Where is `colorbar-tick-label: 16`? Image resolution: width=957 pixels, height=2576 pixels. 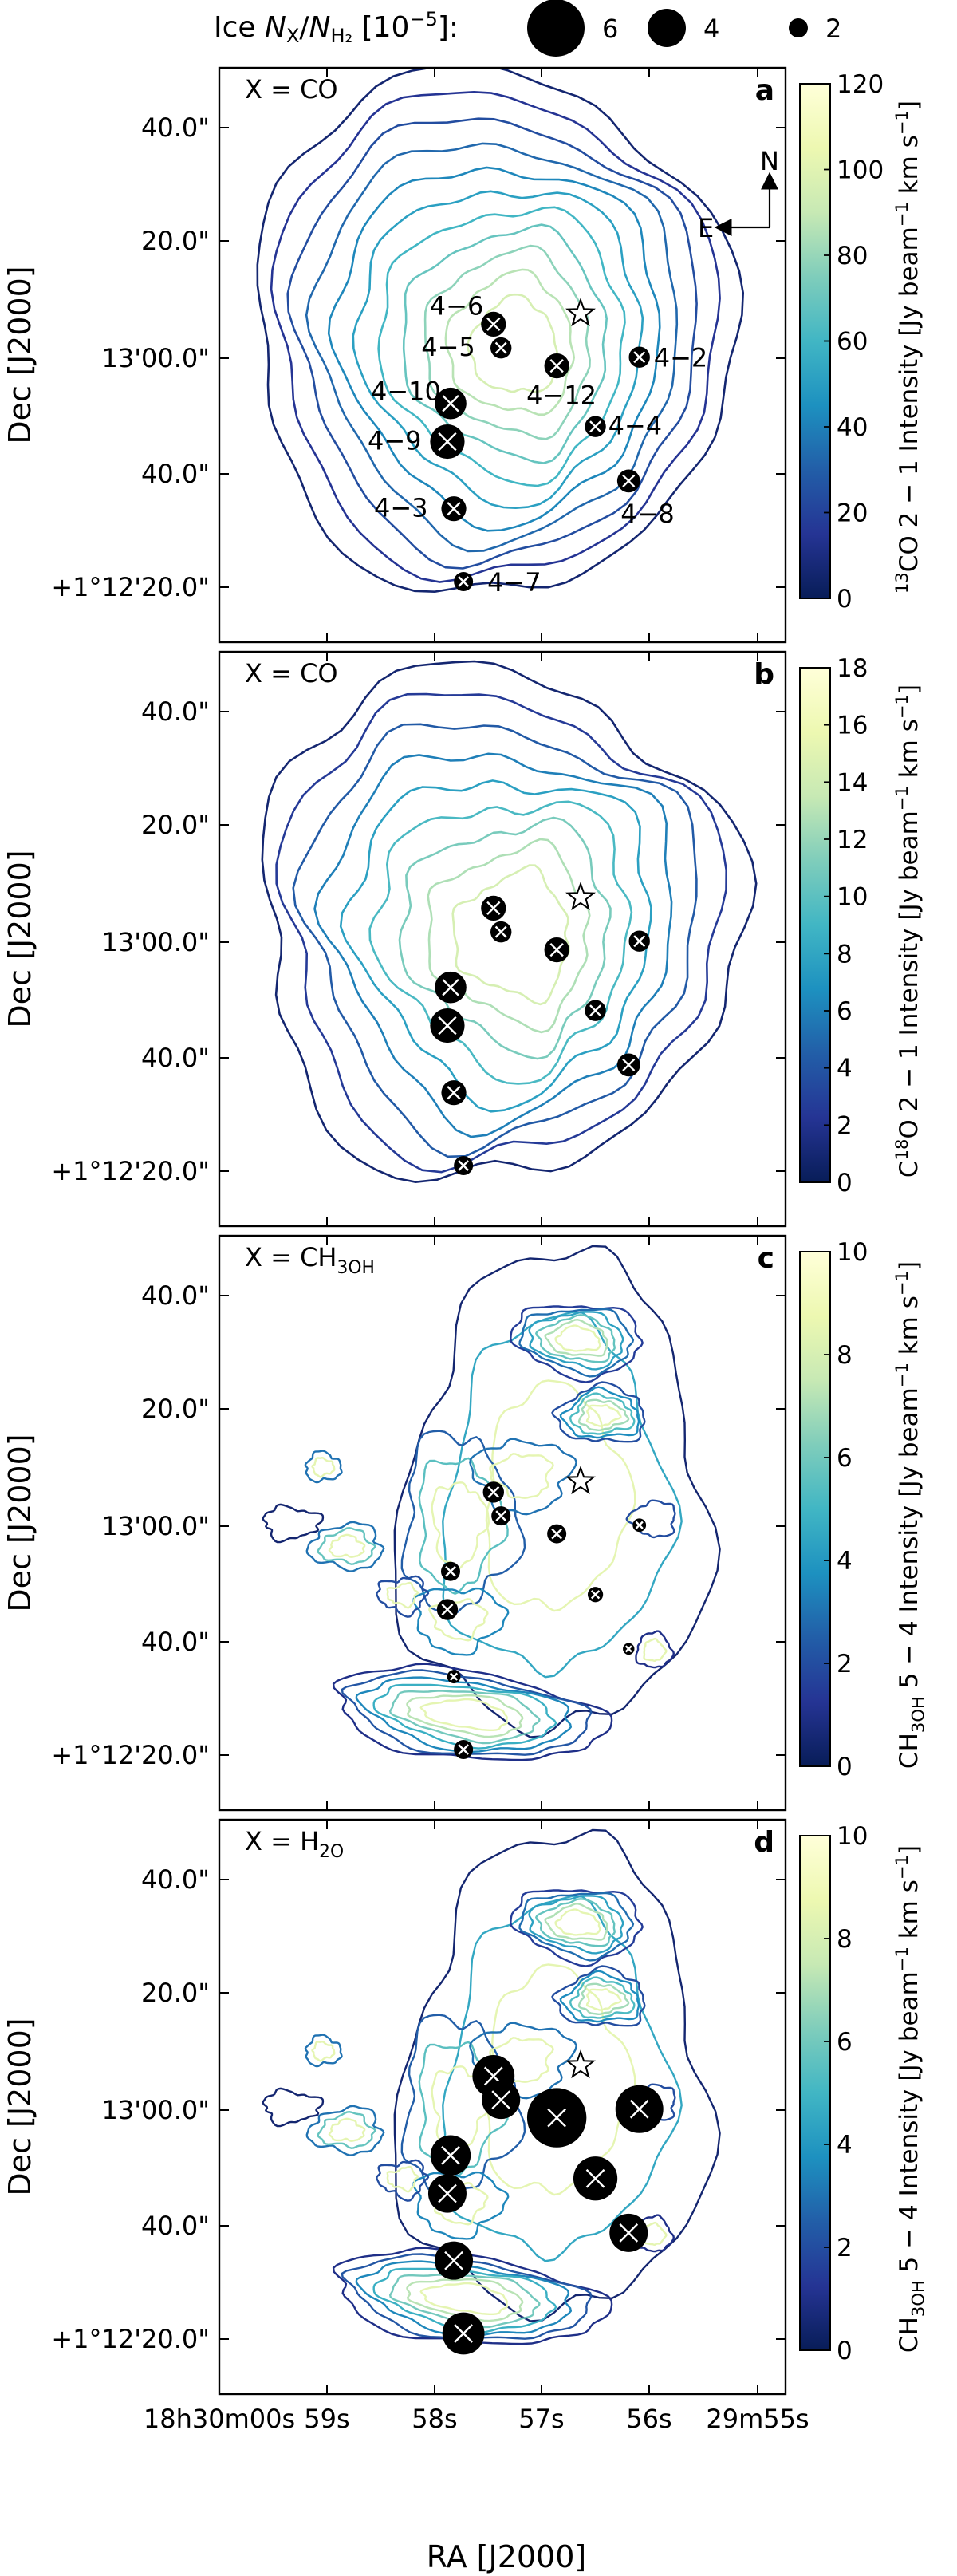
colorbar-tick-label: 16 is located at coordinates (852, 726).